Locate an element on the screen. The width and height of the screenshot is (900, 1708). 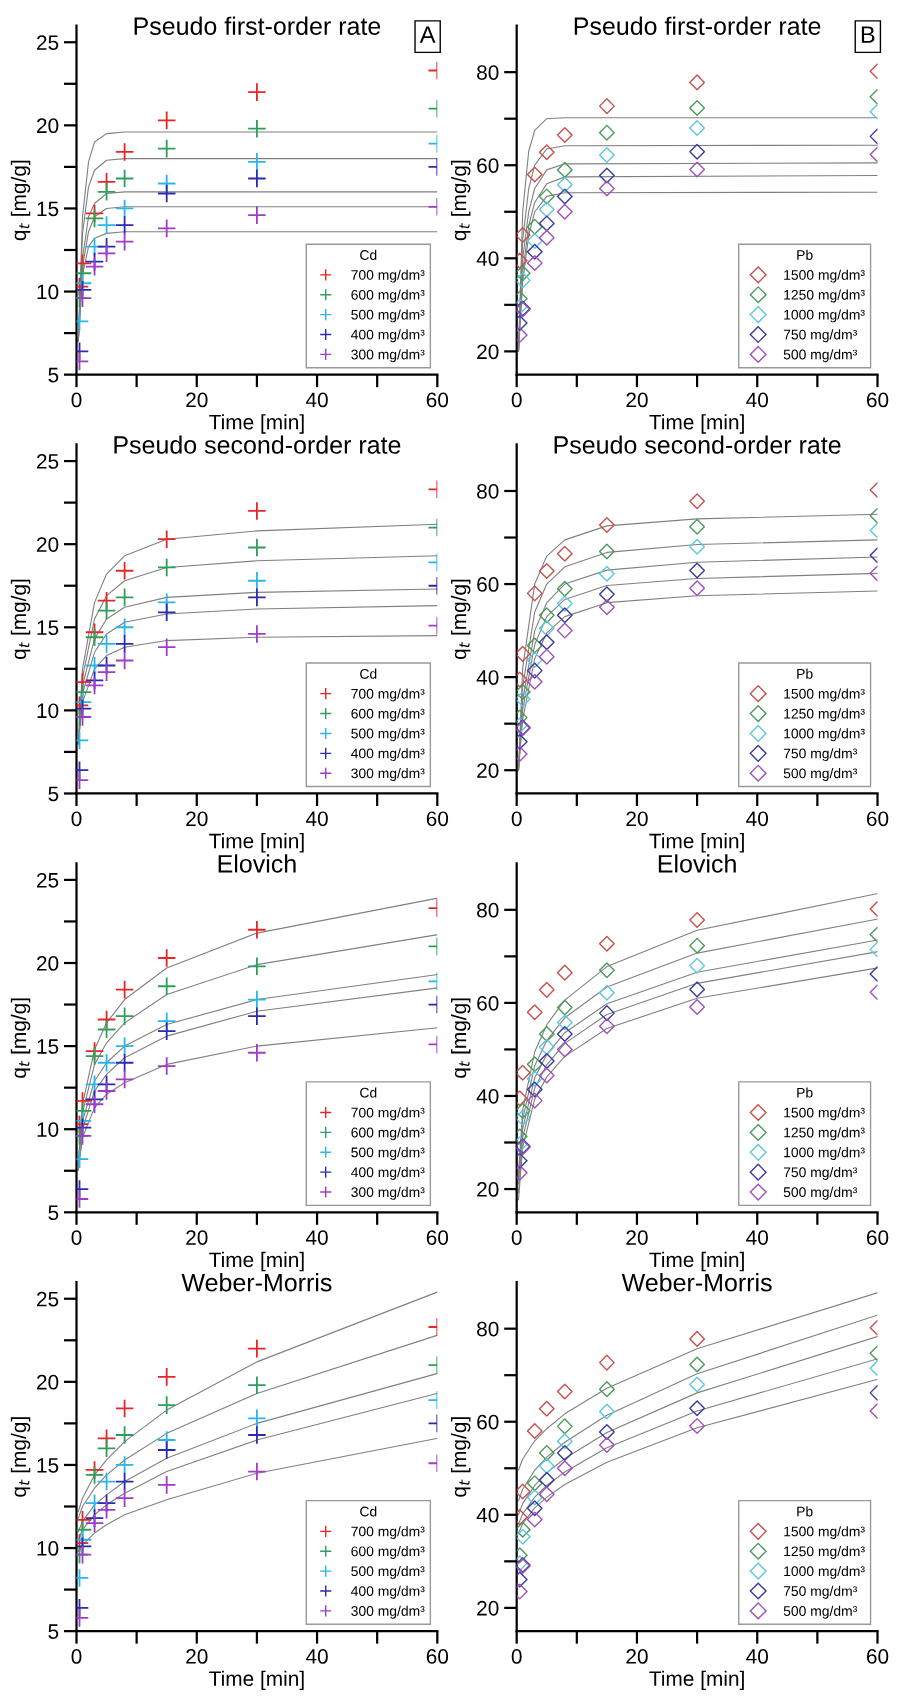
legend-label: 1000 mg/dm³ is located at coordinates (824, 316).